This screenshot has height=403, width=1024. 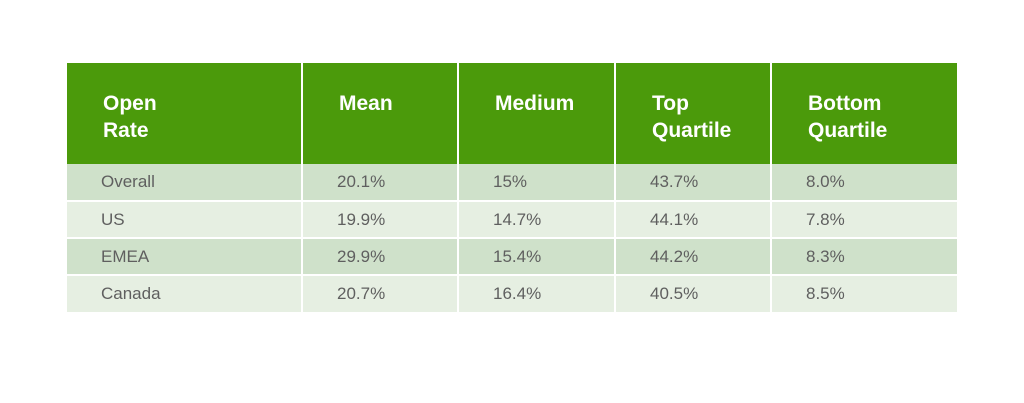 I want to click on cell-overall-medium: 15%, so click(x=536, y=182).